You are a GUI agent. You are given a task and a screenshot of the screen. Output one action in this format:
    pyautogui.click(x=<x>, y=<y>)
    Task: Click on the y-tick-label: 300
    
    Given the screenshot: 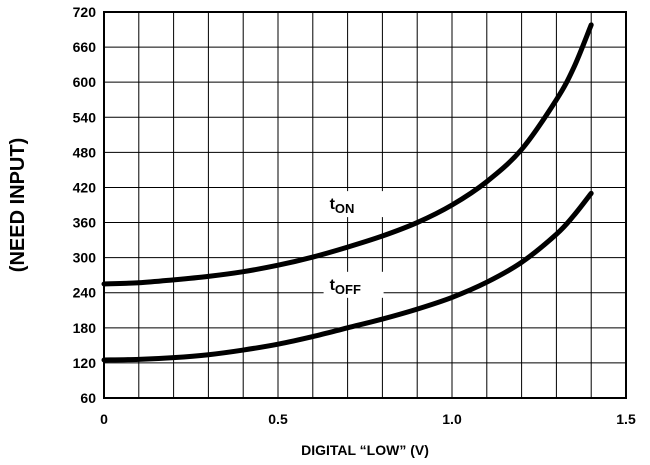 What is the action you would take?
    pyautogui.click(x=85, y=258)
    